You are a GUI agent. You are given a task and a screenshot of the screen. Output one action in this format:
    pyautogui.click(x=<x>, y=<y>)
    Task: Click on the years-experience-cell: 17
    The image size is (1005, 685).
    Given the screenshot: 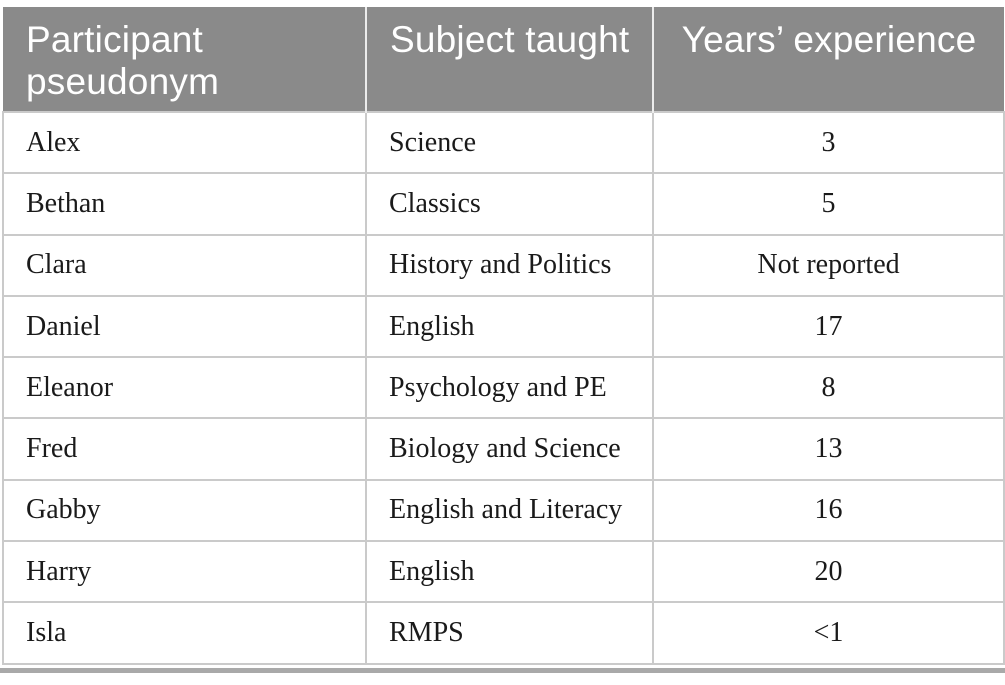 What is the action you would take?
    pyautogui.click(x=828, y=326)
    